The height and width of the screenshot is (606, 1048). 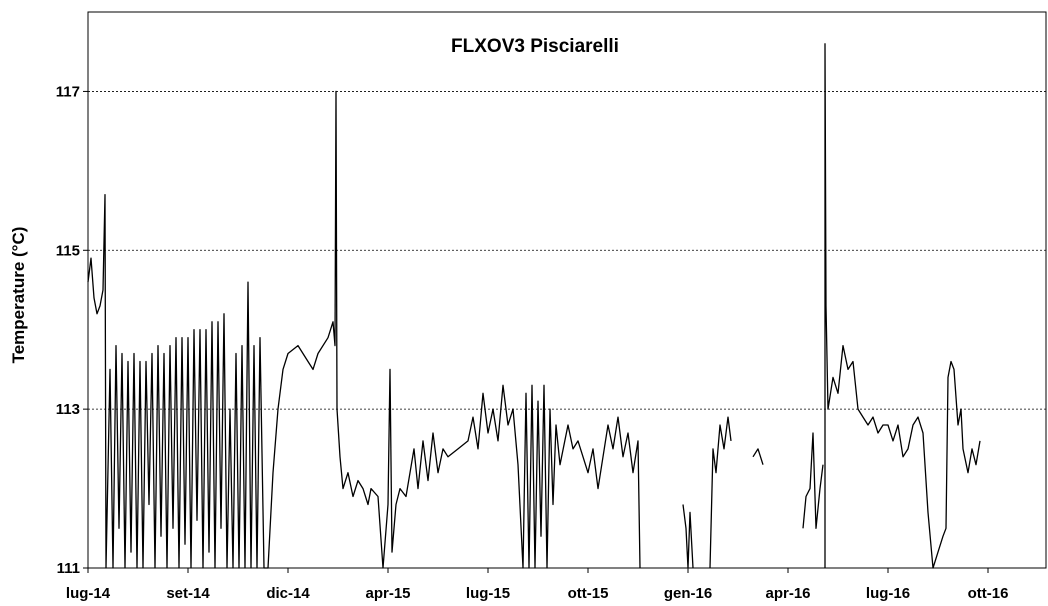 I want to click on x-tick-label: apr-16, so click(x=787, y=593).